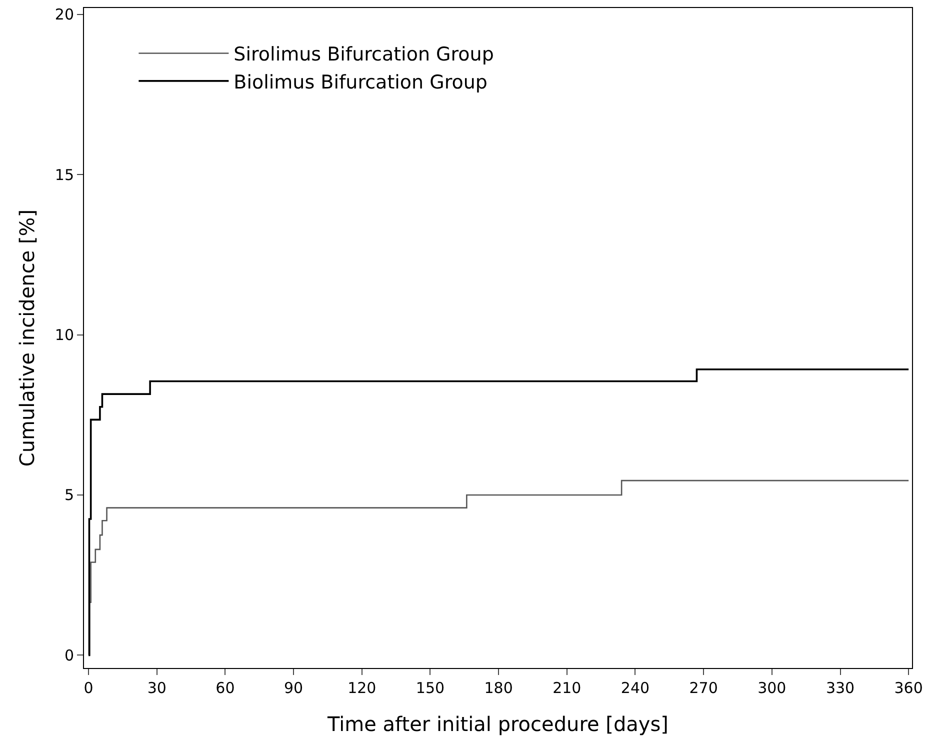  I want to click on x-tick-label: 270, so click(703, 688).